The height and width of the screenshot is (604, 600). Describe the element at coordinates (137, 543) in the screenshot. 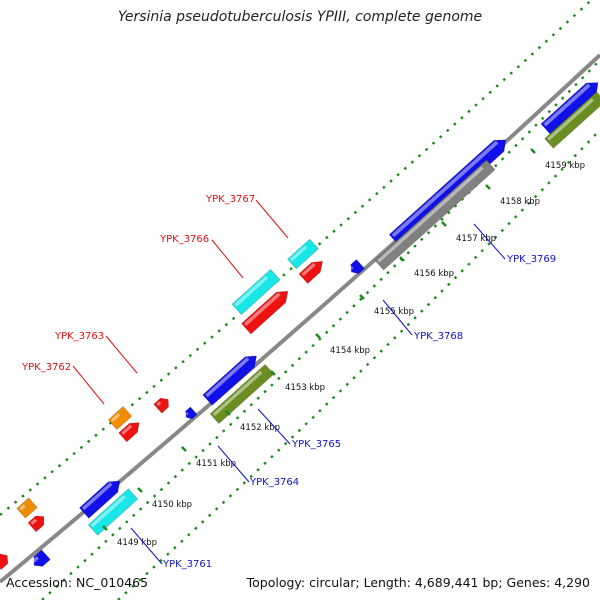

I see `kbp-label: 4149 kbp` at that location.